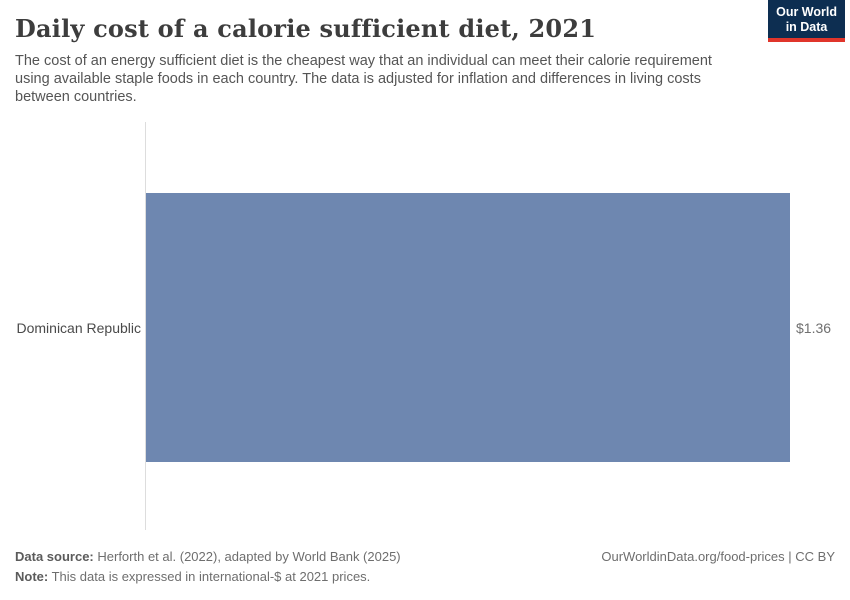 This screenshot has height=600, width=850. What do you see at coordinates (814, 328) in the screenshot?
I see `value-label: $1.36` at bounding box center [814, 328].